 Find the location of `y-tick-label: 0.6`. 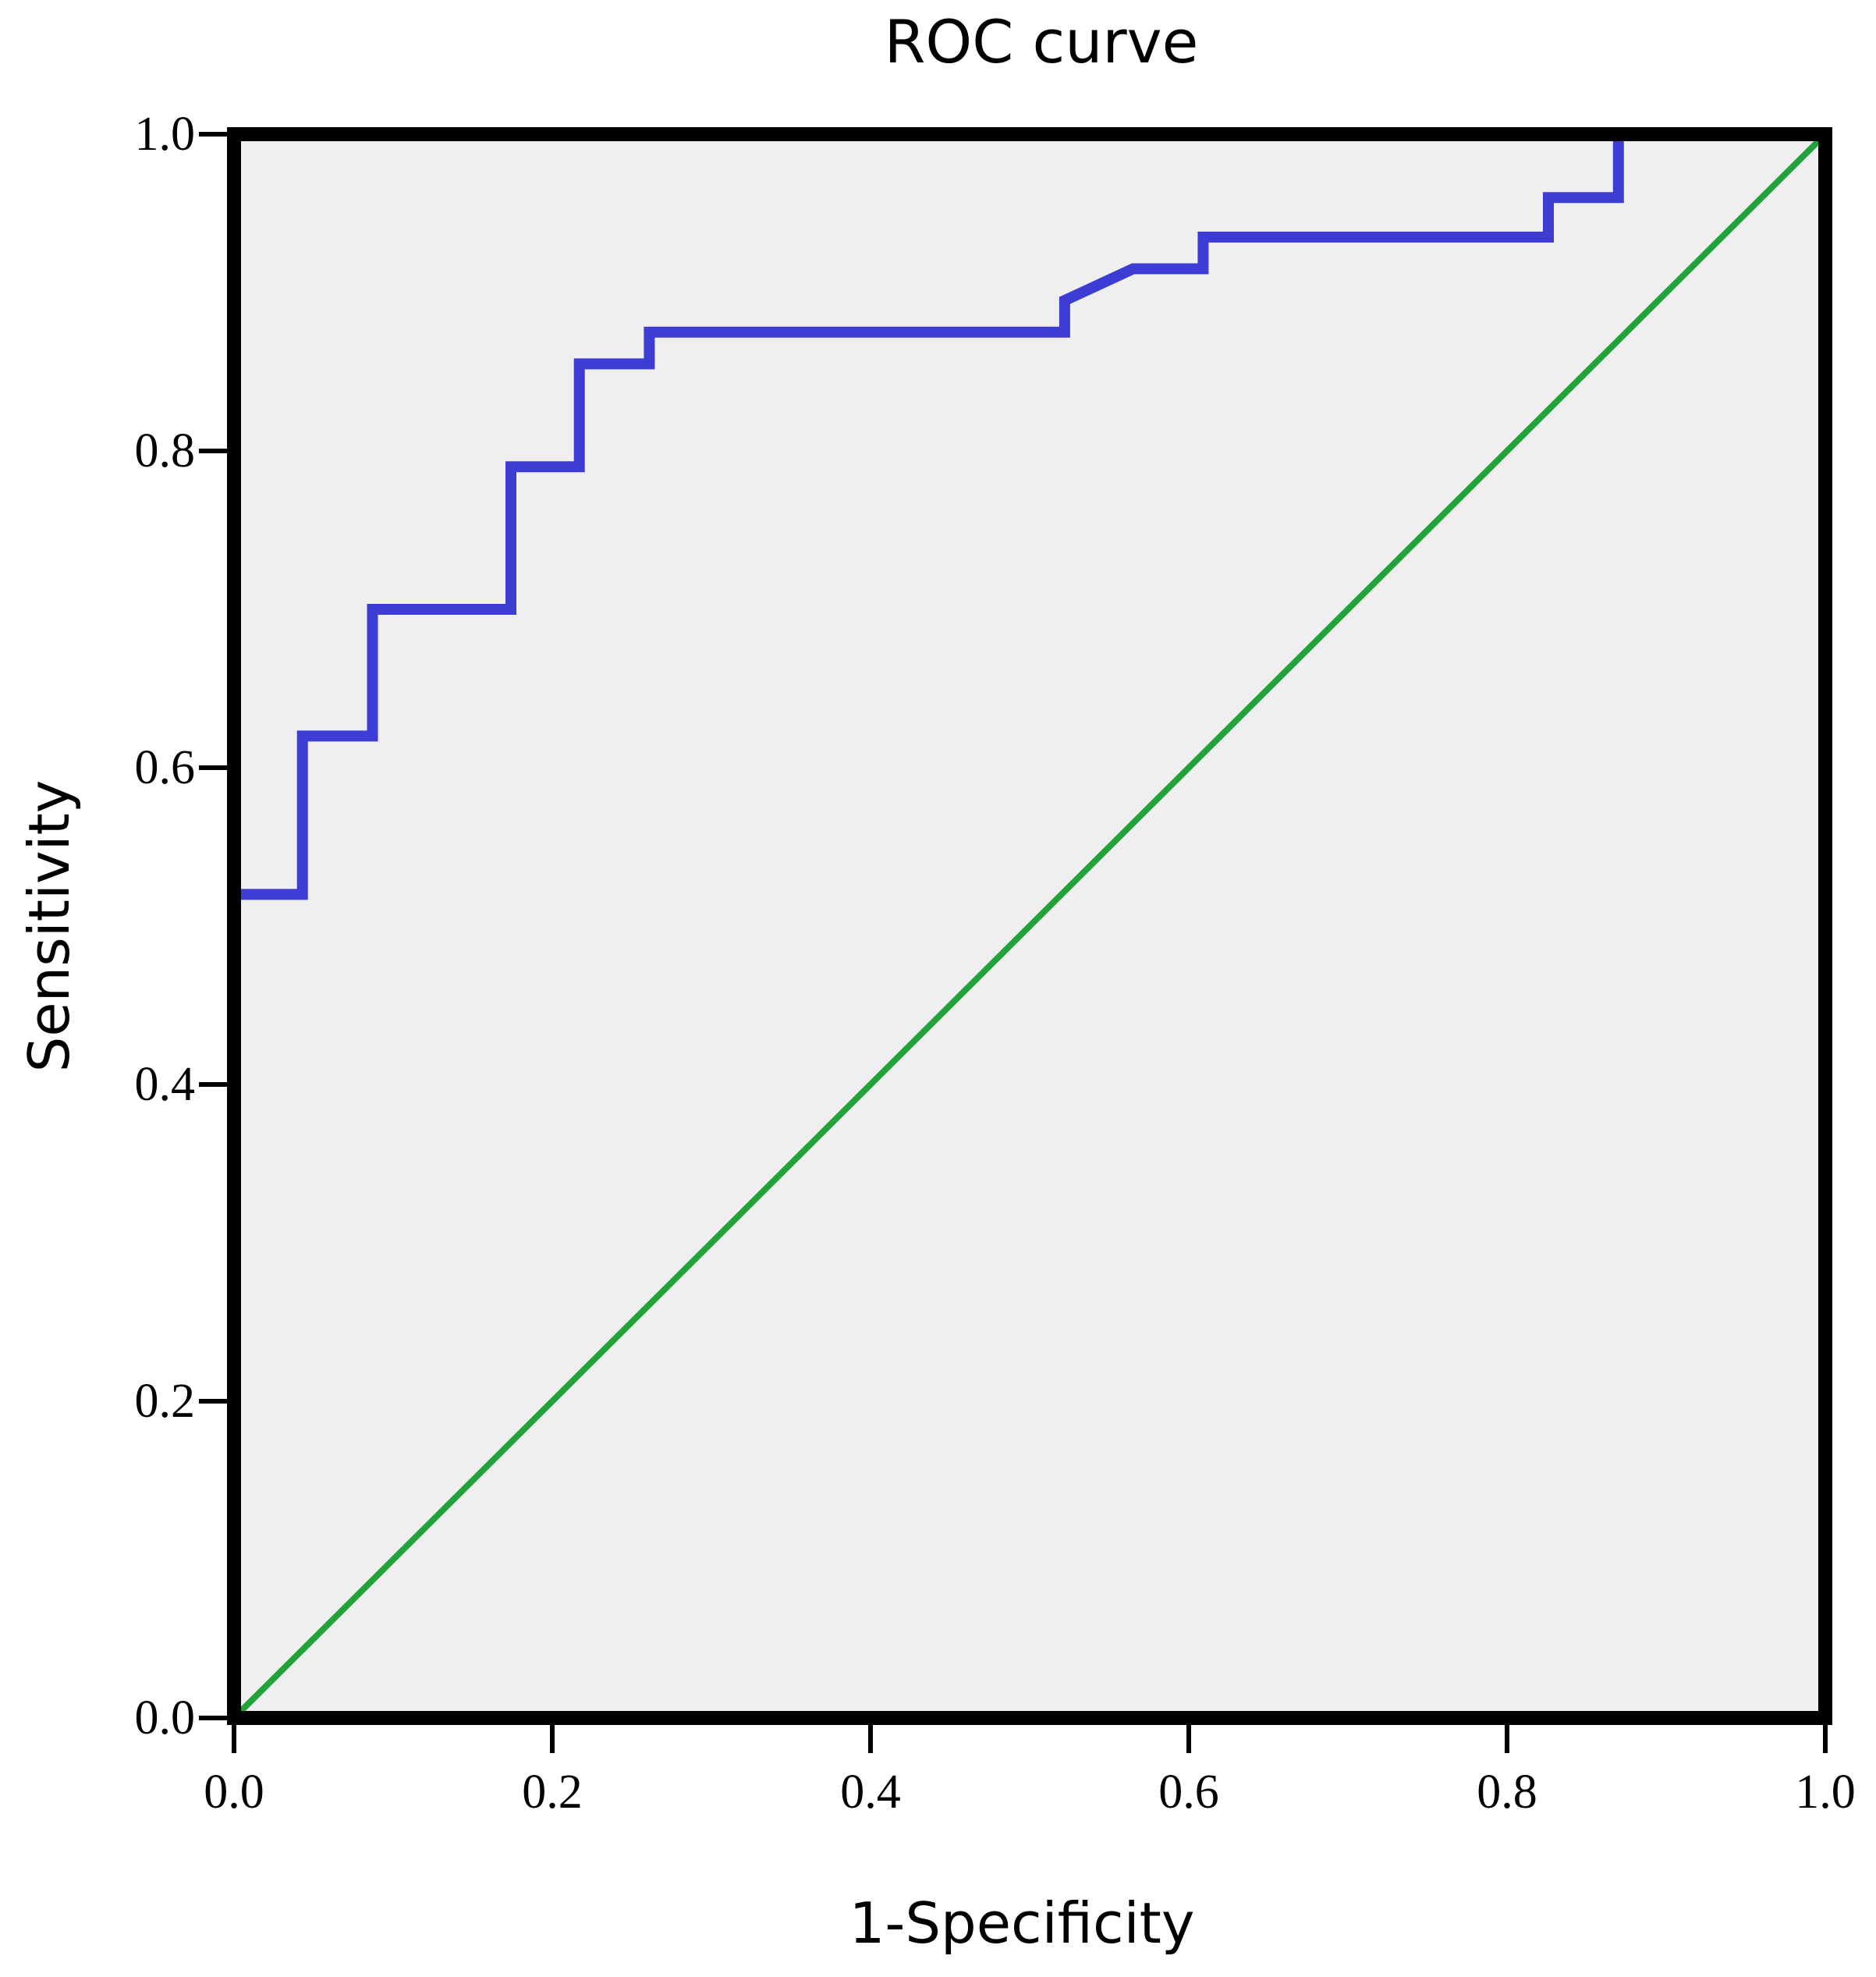

y-tick-label: 0.6 is located at coordinates (166, 767).